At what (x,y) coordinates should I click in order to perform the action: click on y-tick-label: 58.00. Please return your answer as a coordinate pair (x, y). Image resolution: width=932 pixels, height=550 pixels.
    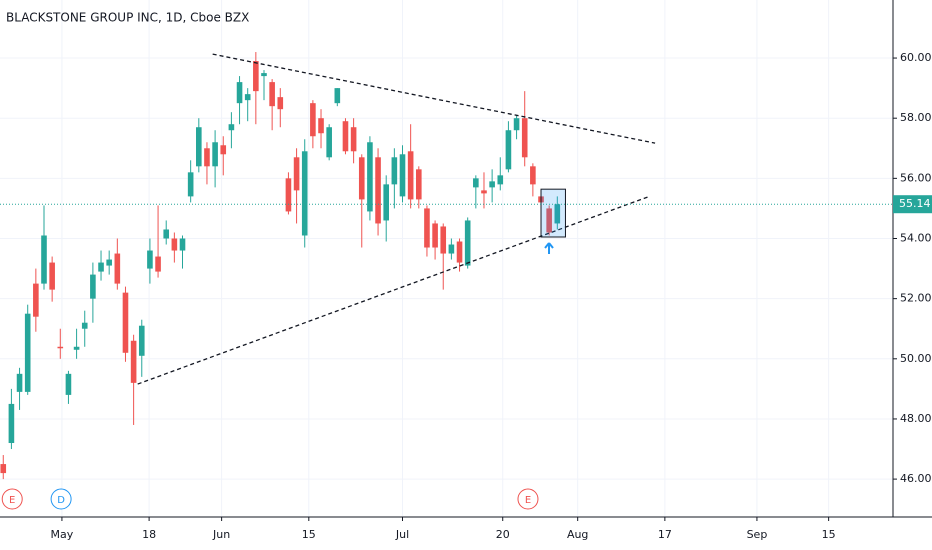
    Looking at the image, I should click on (916, 117).